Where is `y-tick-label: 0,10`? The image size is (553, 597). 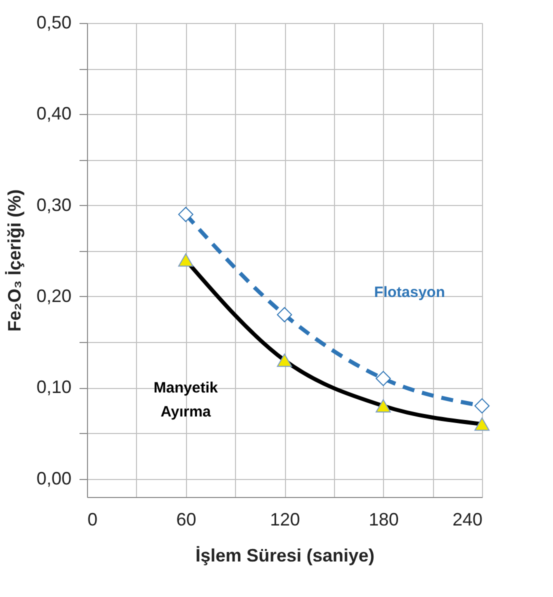
y-tick-label: 0,10 is located at coordinates (54, 387).